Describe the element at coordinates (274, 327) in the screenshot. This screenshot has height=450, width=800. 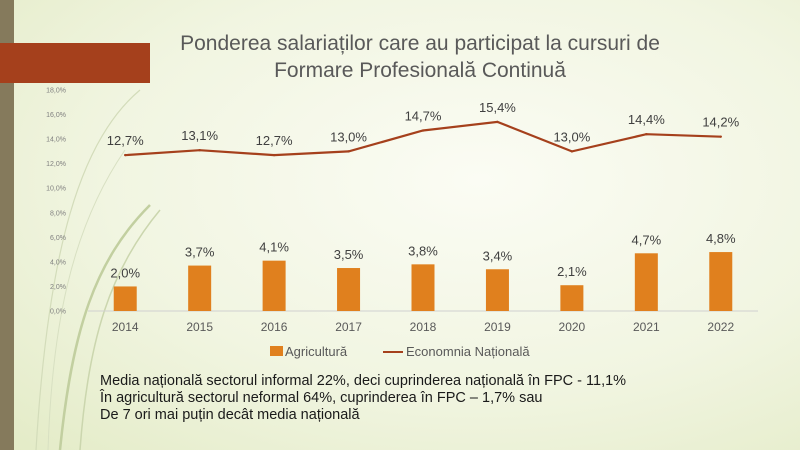
I see `x-tick-label: 2016` at that location.